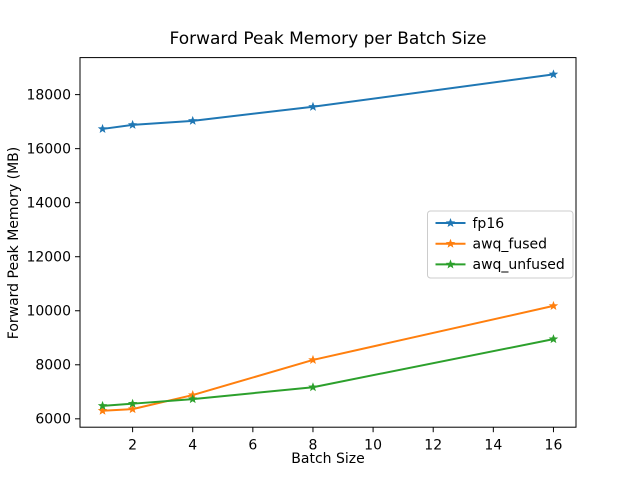 This screenshot has height=480, width=640. What do you see at coordinates (53, 366) in the screenshot?
I see `y-tick-label: 8000` at bounding box center [53, 366].